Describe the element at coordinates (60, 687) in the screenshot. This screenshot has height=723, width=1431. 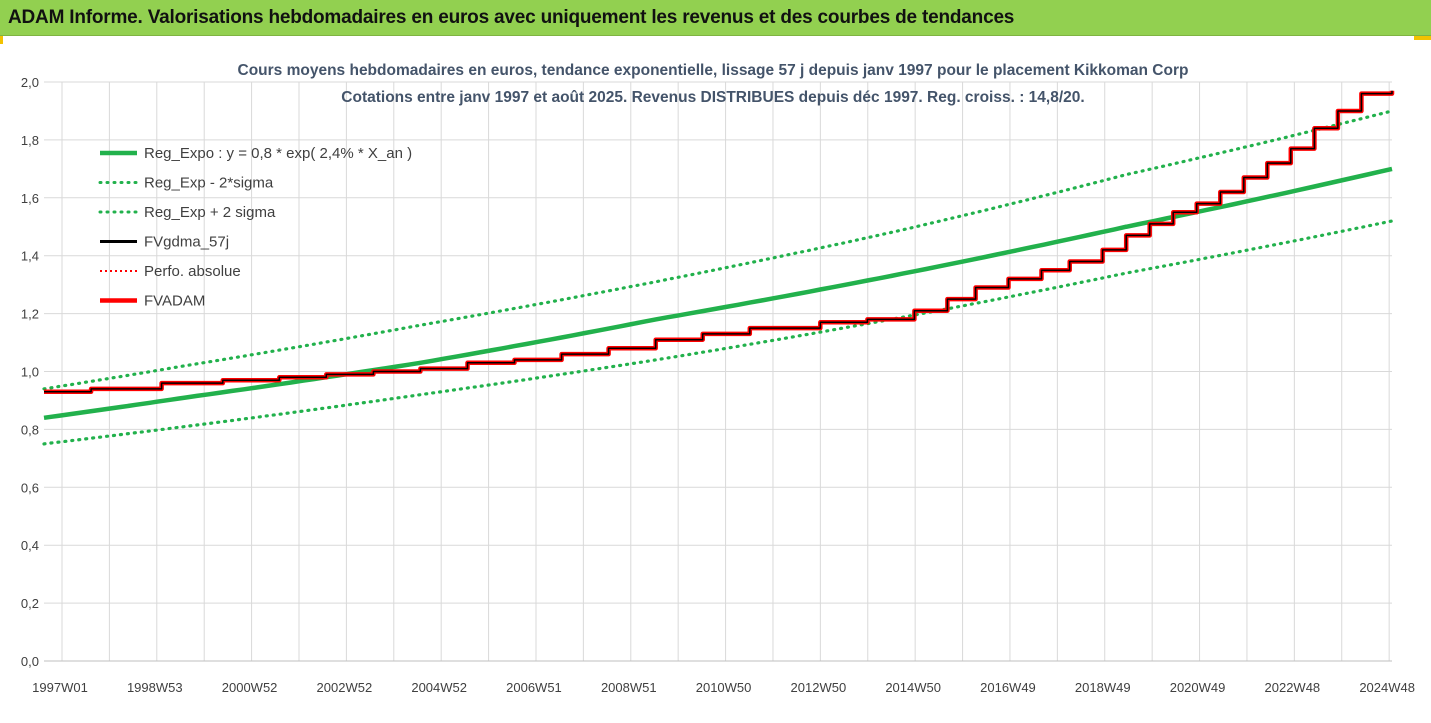
I see `x-tick-label: 1997W01` at that location.